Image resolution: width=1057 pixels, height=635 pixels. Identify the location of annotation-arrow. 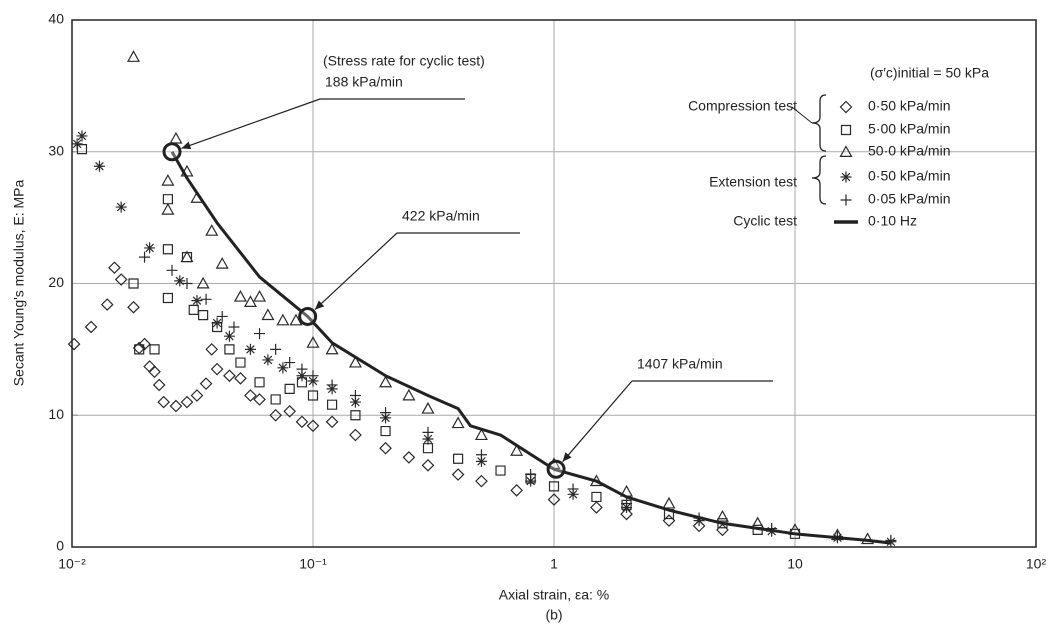
(597, 421).